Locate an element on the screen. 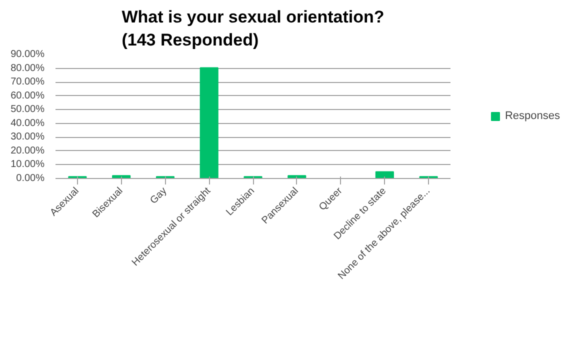 This screenshot has height=338, width=563. y-tick-label: 60.00% is located at coordinates (27, 96).